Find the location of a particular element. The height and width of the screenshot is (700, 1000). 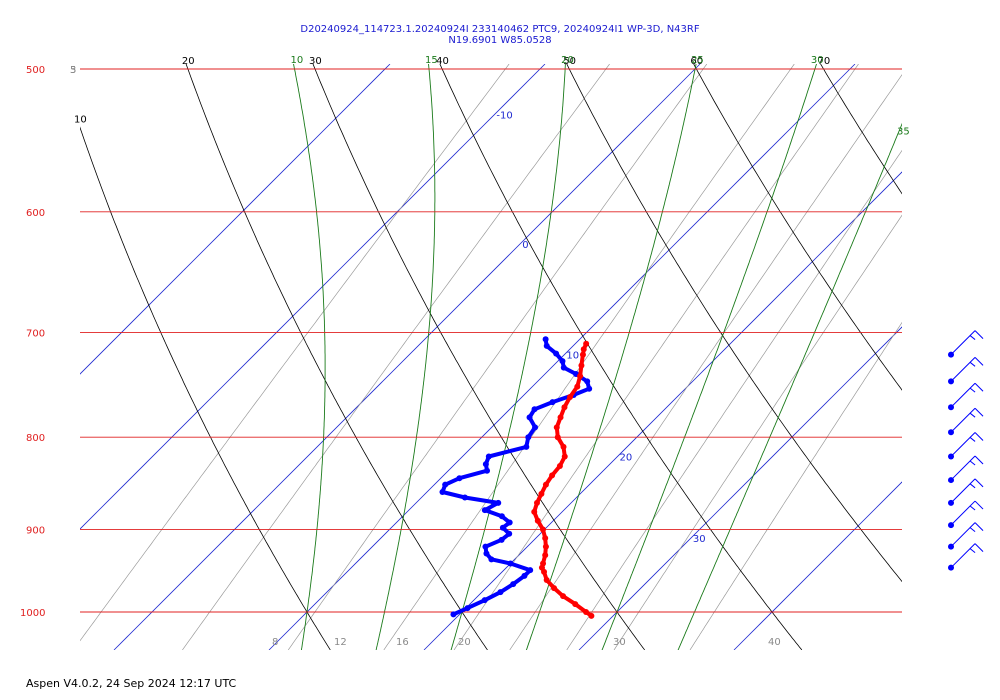

dry-adiabat-label: 20 is located at coordinates (188, 61).